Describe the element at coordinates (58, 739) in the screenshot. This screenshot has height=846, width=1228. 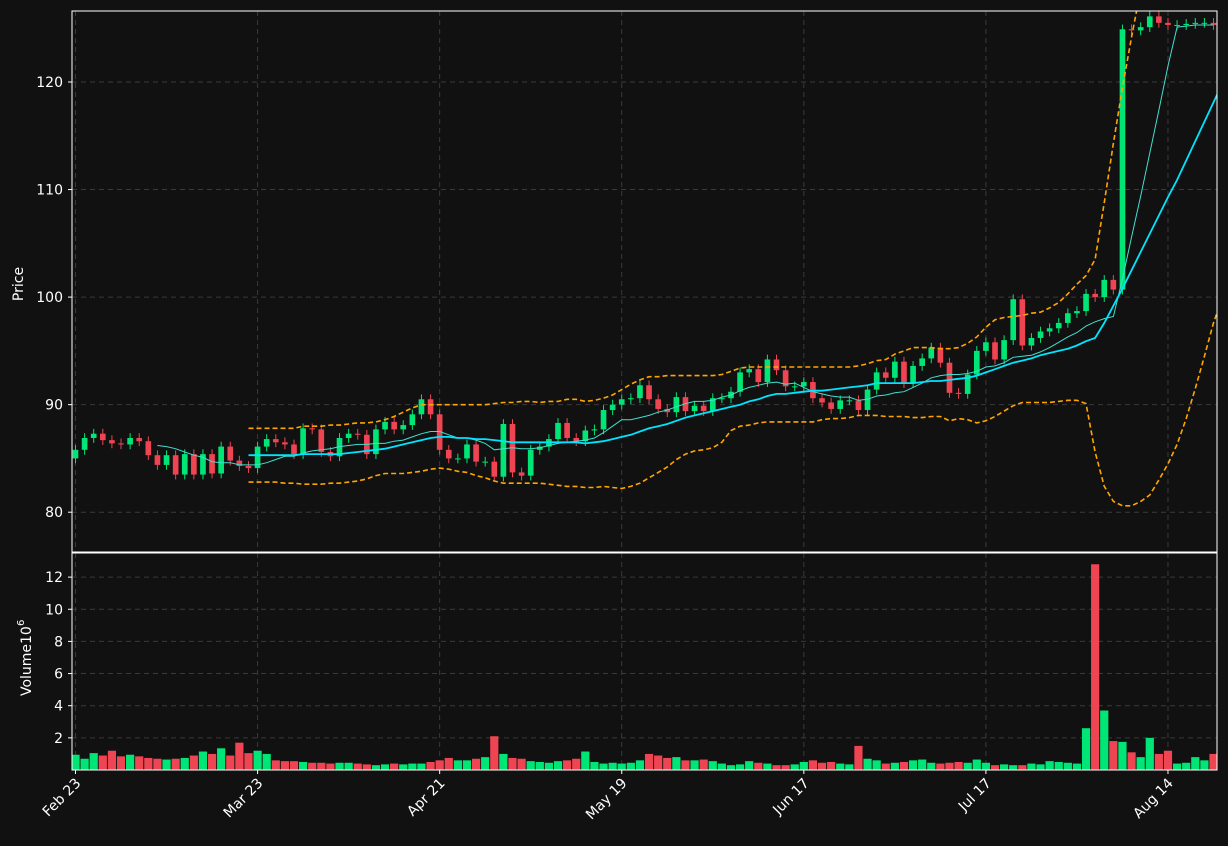
I see `volume-tick-label: 2` at that location.